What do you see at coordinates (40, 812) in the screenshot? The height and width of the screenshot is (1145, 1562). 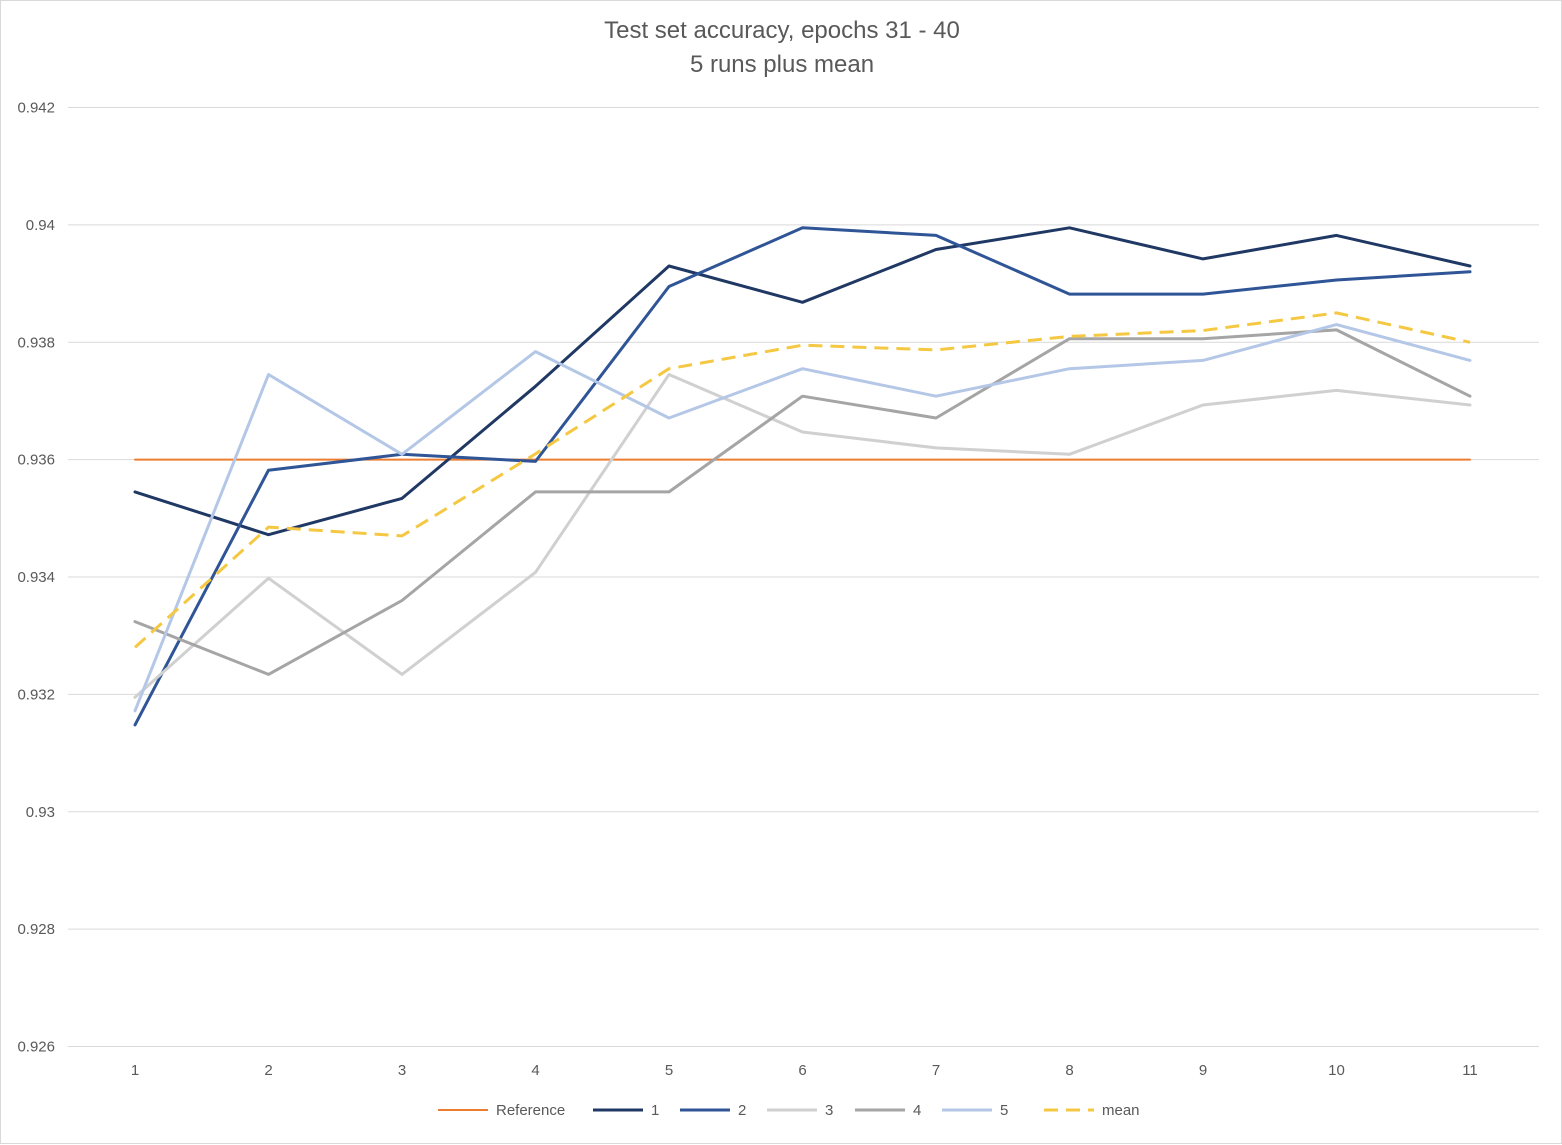 I see `y-tick-label: 0.93` at bounding box center [40, 812].